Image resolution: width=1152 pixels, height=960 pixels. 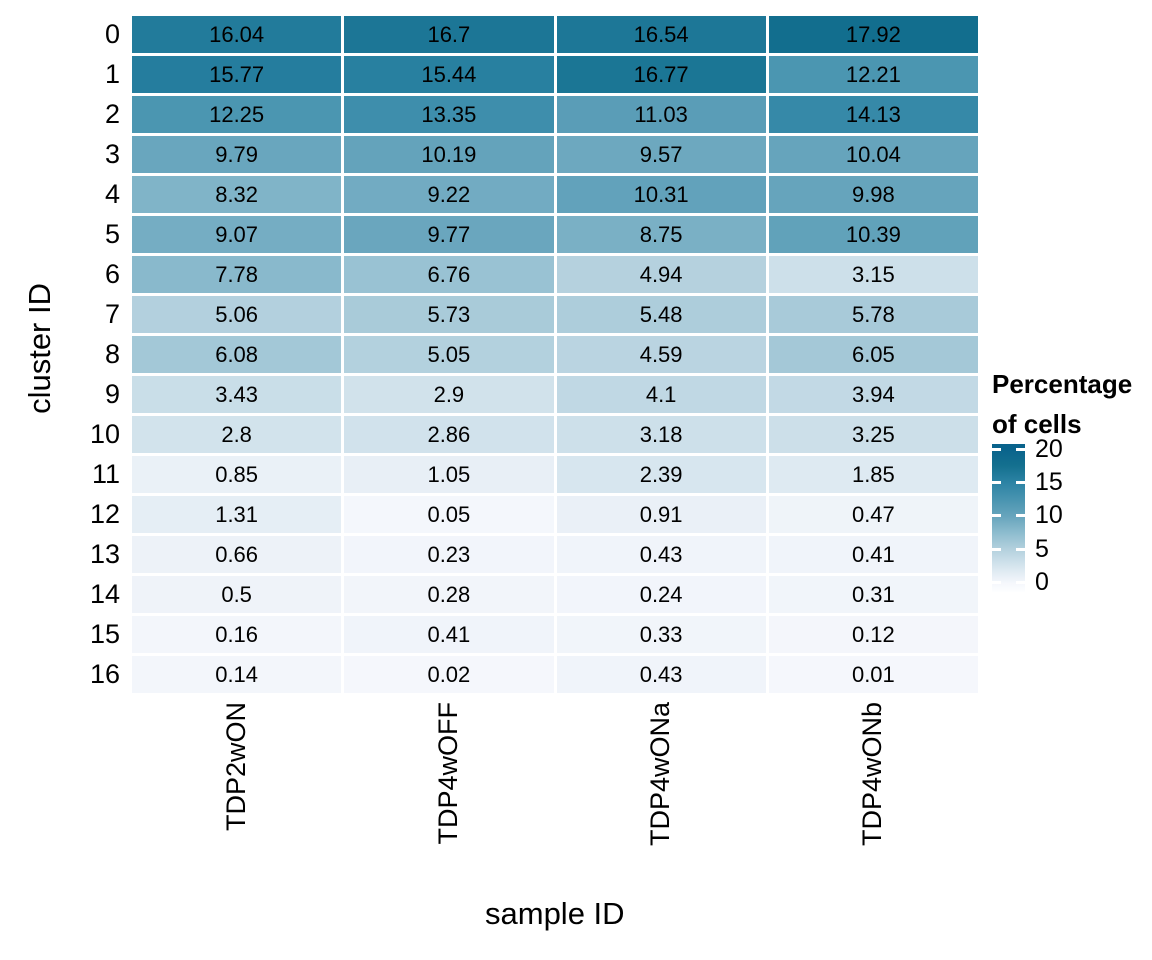 What do you see at coordinates (449, 314) in the screenshot?
I see `heatmap-cell: 5.73` at bounding box center [449, 314].